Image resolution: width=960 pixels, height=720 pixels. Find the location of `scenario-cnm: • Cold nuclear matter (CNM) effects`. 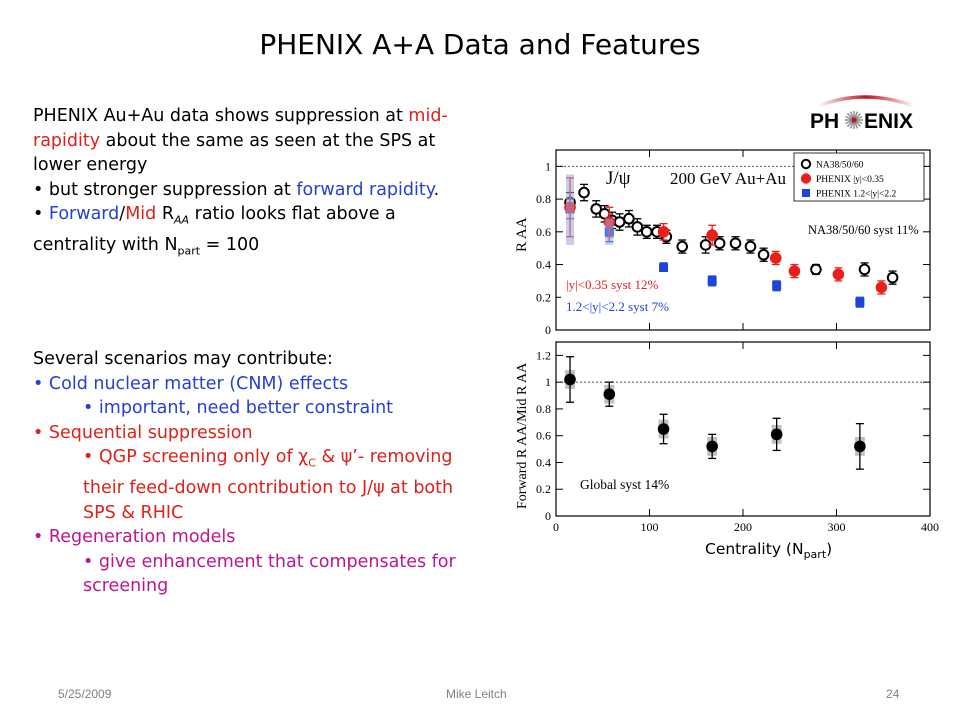

scenario-cnm: • Cold nuclear matter (CNM) effects is located at coordinates (191, 383).